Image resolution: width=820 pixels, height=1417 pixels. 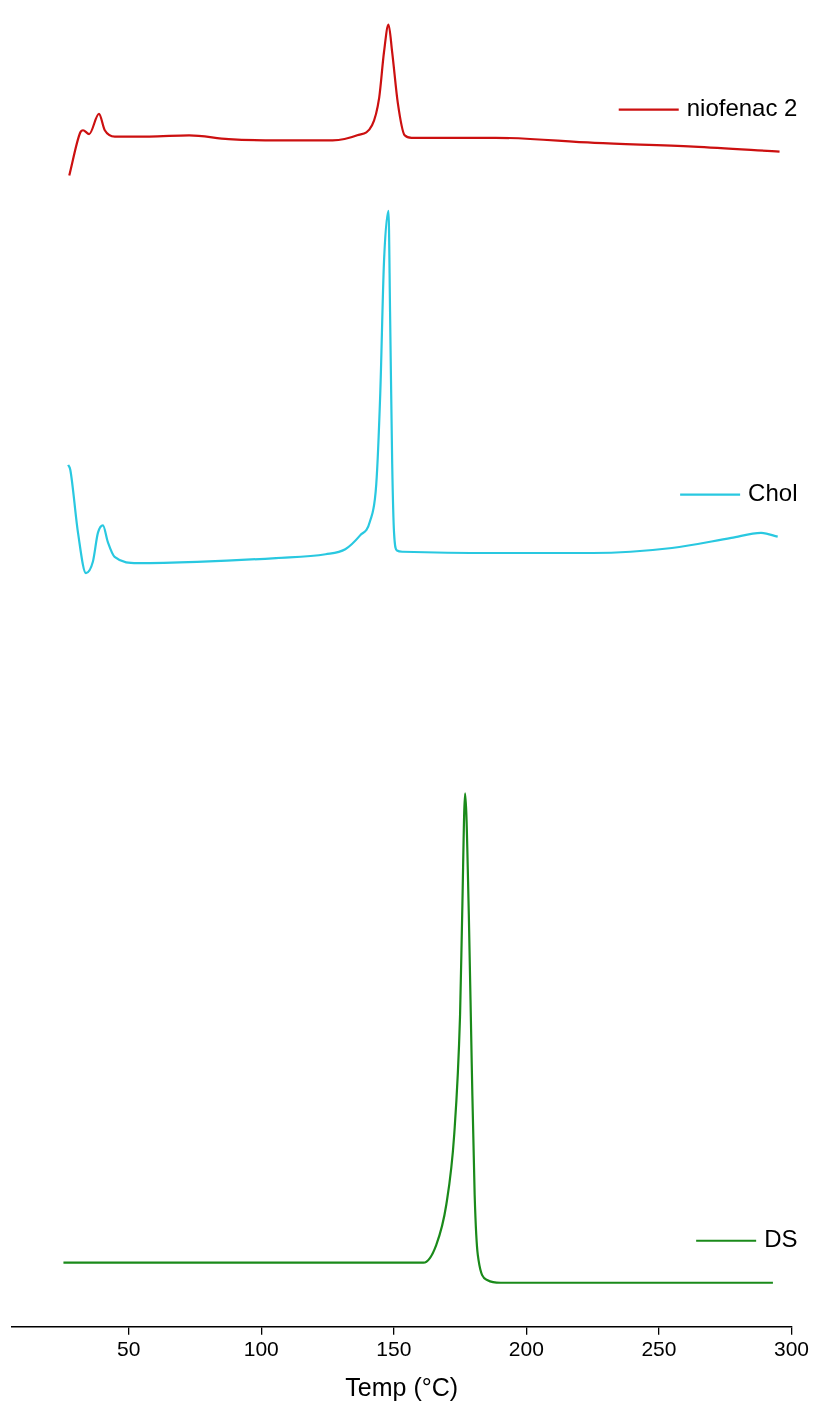 What do you see at coordinates (402, 1386) in the screenshot?
I see `x-axis-title: Temp (°C)` at bounding box center [402, 1386].